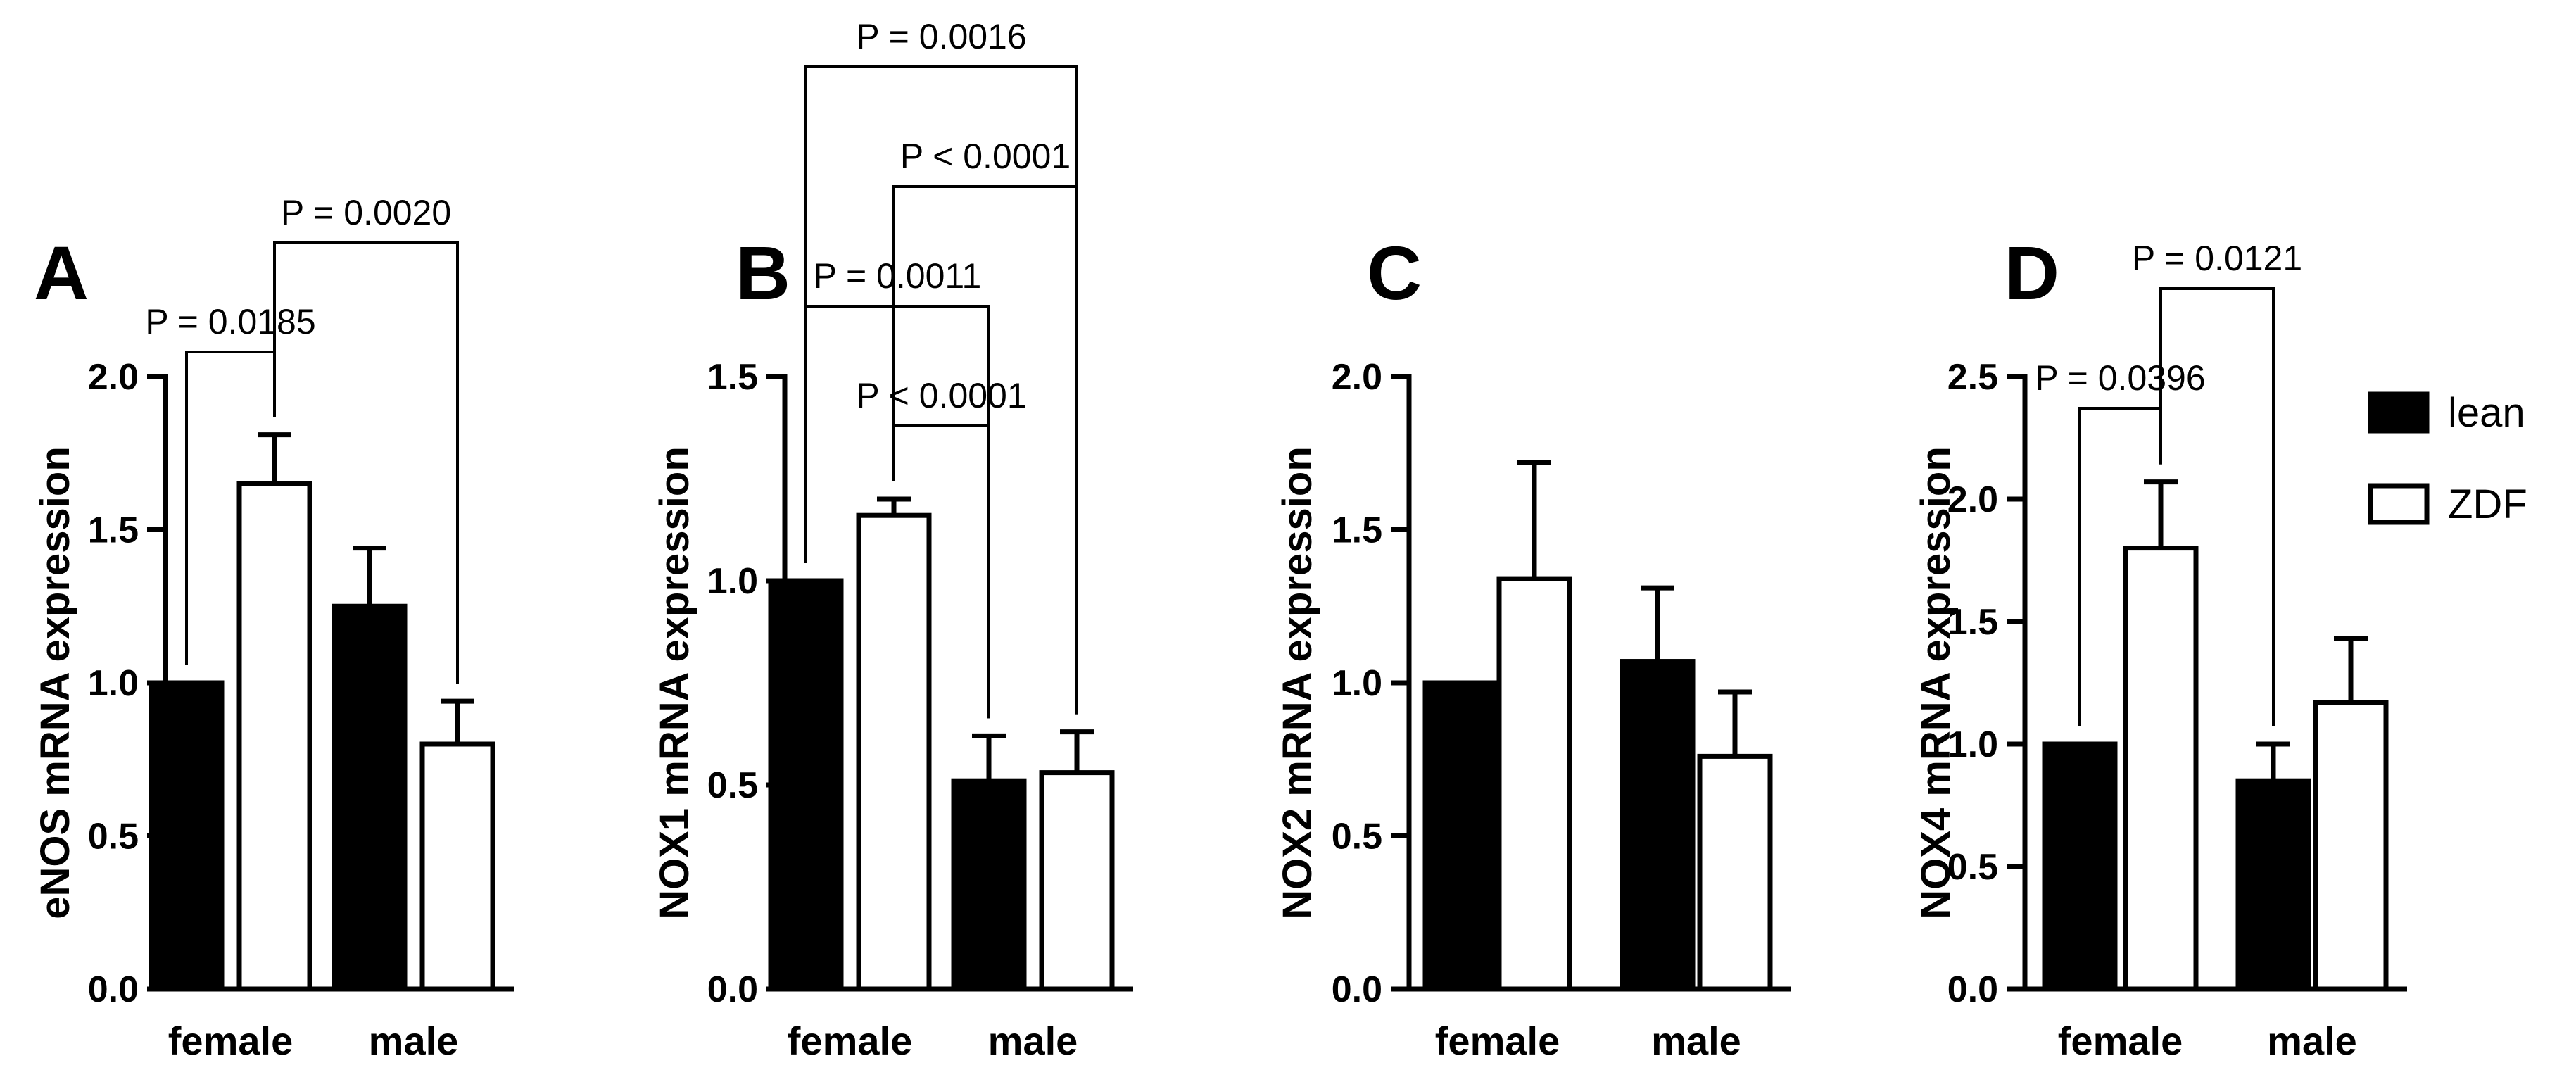 The width and height of the screenshot is (2576, 1070). Describe the element at coordinates (2120, 378) in the screenshot. I see `p-value-label: P = 0.0396` at that location.